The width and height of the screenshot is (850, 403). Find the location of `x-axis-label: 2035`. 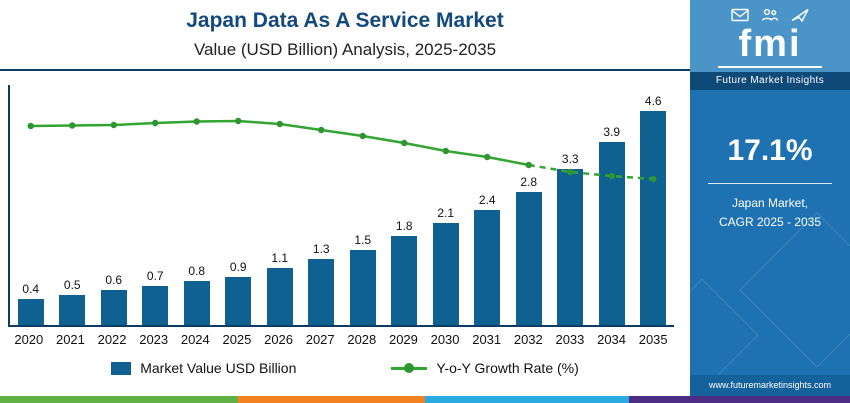

x-axis-label: 2035 is located at coordinates (653, 339).